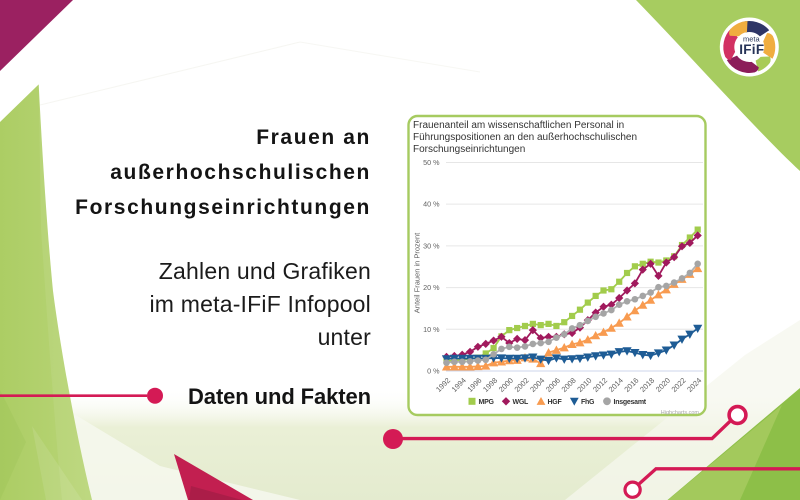 This screenshot has width=800, height=500. I want to click on svg-text: 10 %, so click(431, 329).